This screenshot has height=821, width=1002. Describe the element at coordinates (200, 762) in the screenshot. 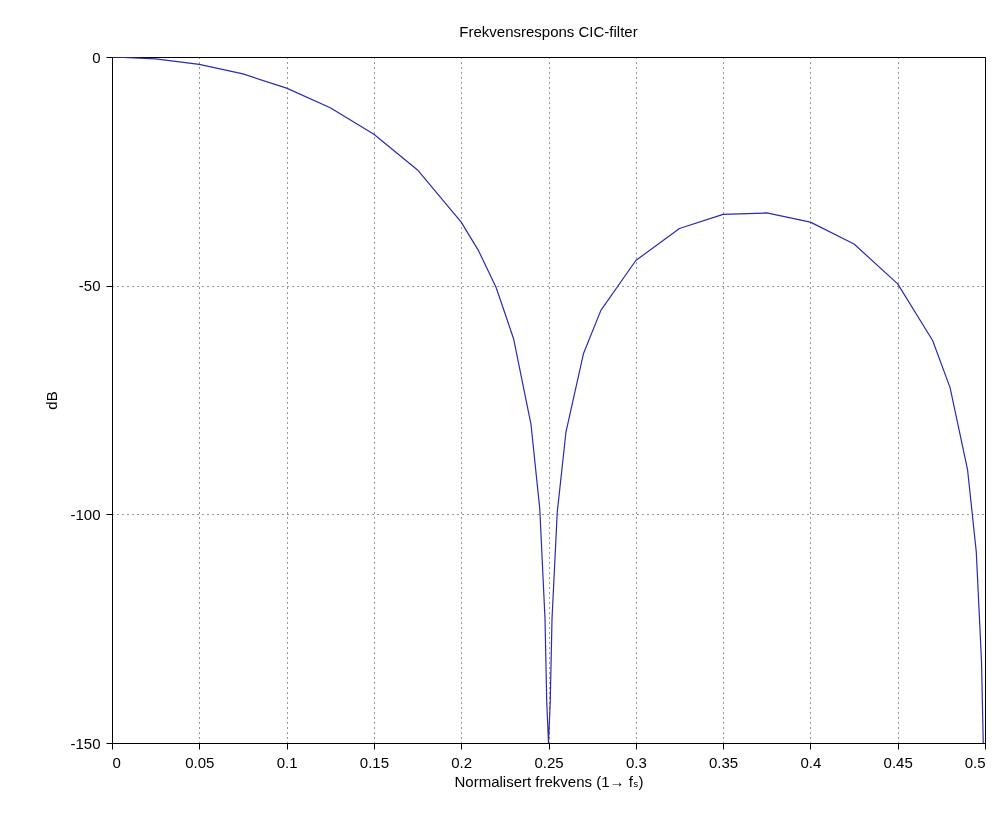

I see `x-tick-label: 0.05` at that location.